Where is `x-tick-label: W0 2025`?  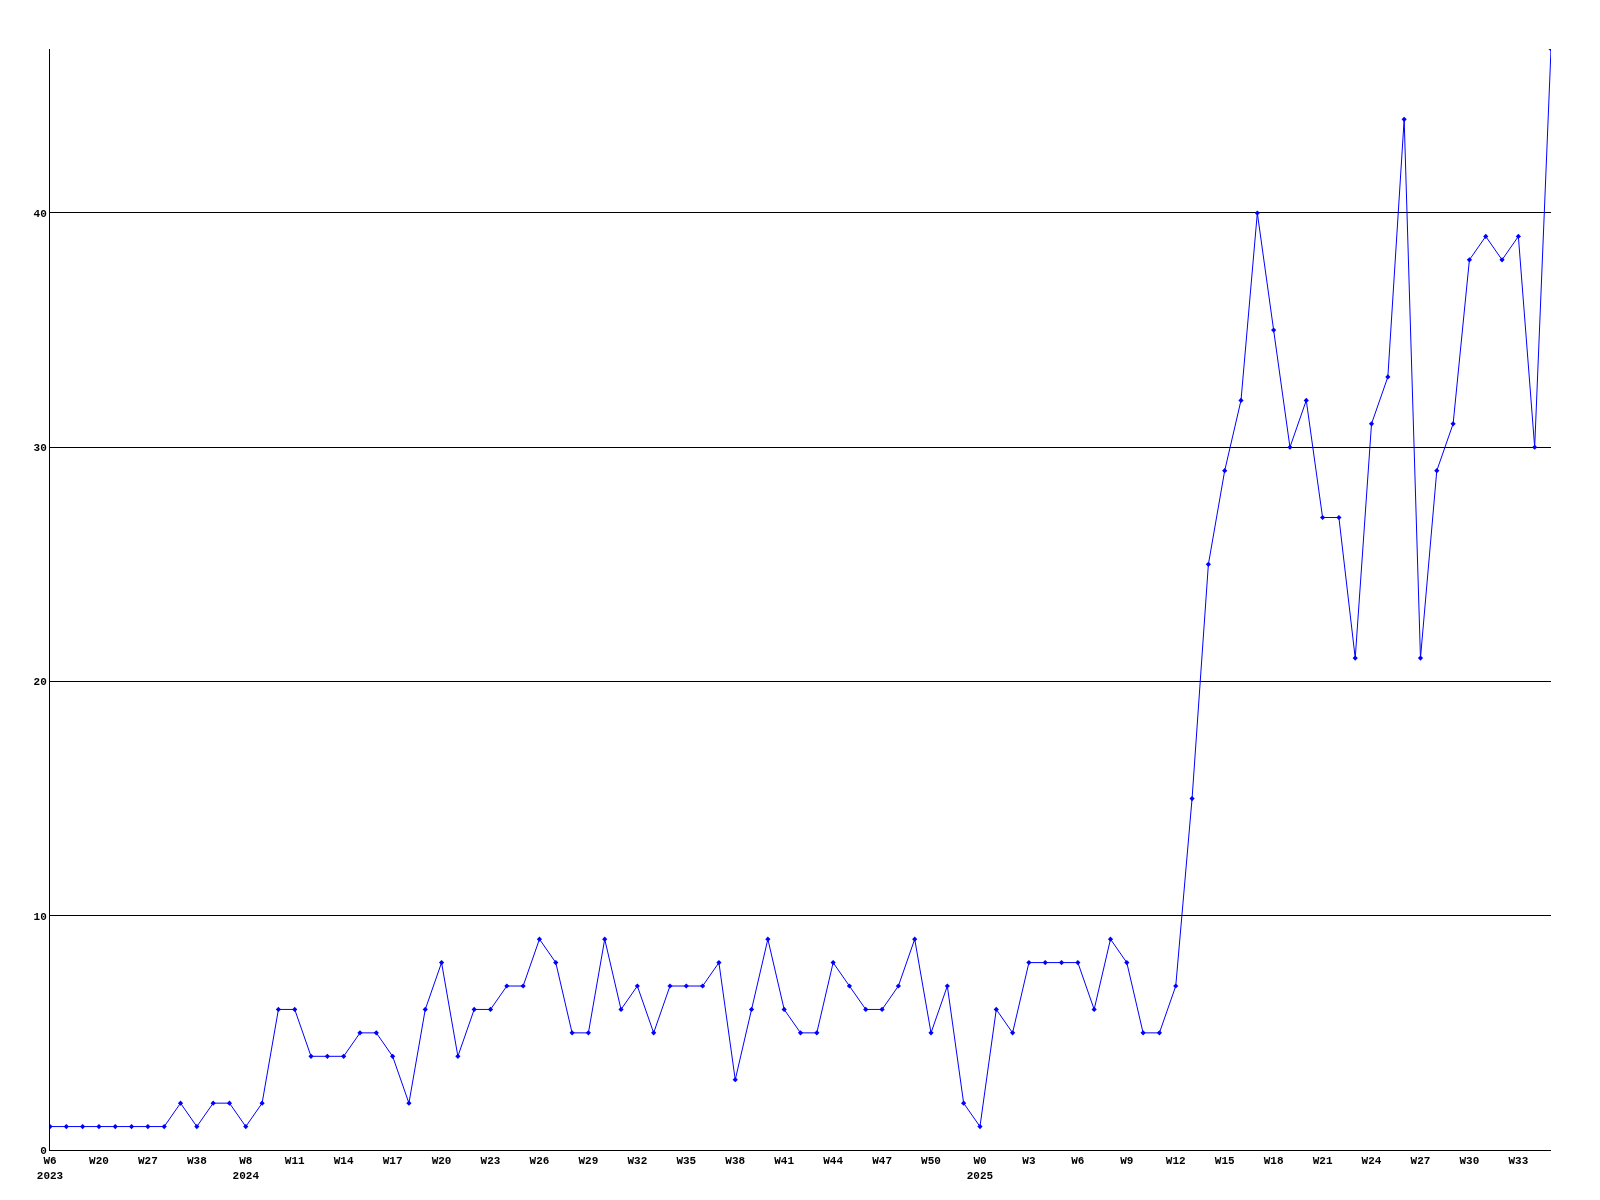
x-tick-label: W0 2025 is located at coordinates (980, 1168).